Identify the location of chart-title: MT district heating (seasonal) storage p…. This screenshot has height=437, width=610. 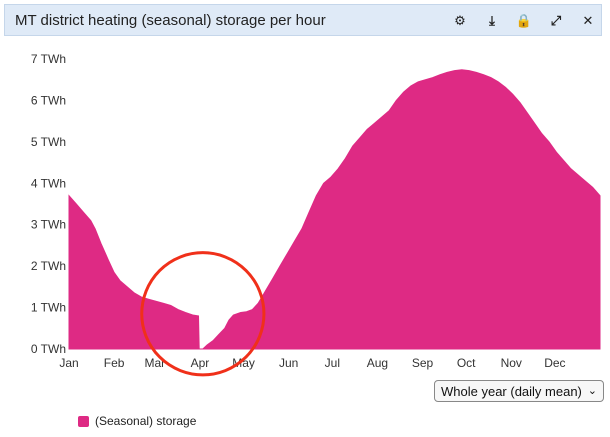
(170, 20).